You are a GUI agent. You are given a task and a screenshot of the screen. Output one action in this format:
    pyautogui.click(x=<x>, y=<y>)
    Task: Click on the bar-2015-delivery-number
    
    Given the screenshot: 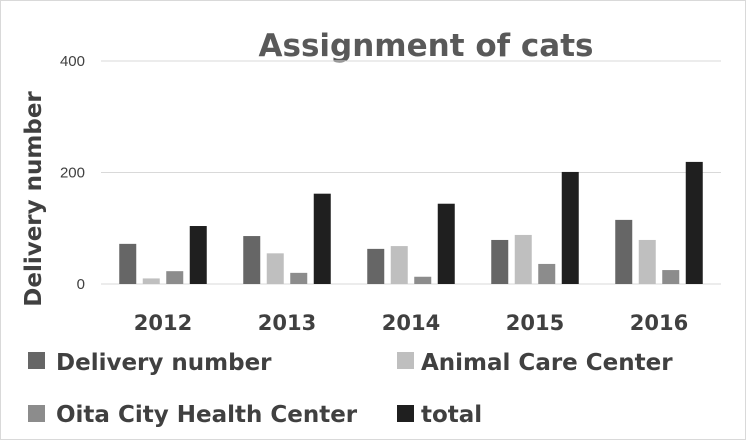 What is the action you would take?
    pyautogui.click(x=500, y=261)
    